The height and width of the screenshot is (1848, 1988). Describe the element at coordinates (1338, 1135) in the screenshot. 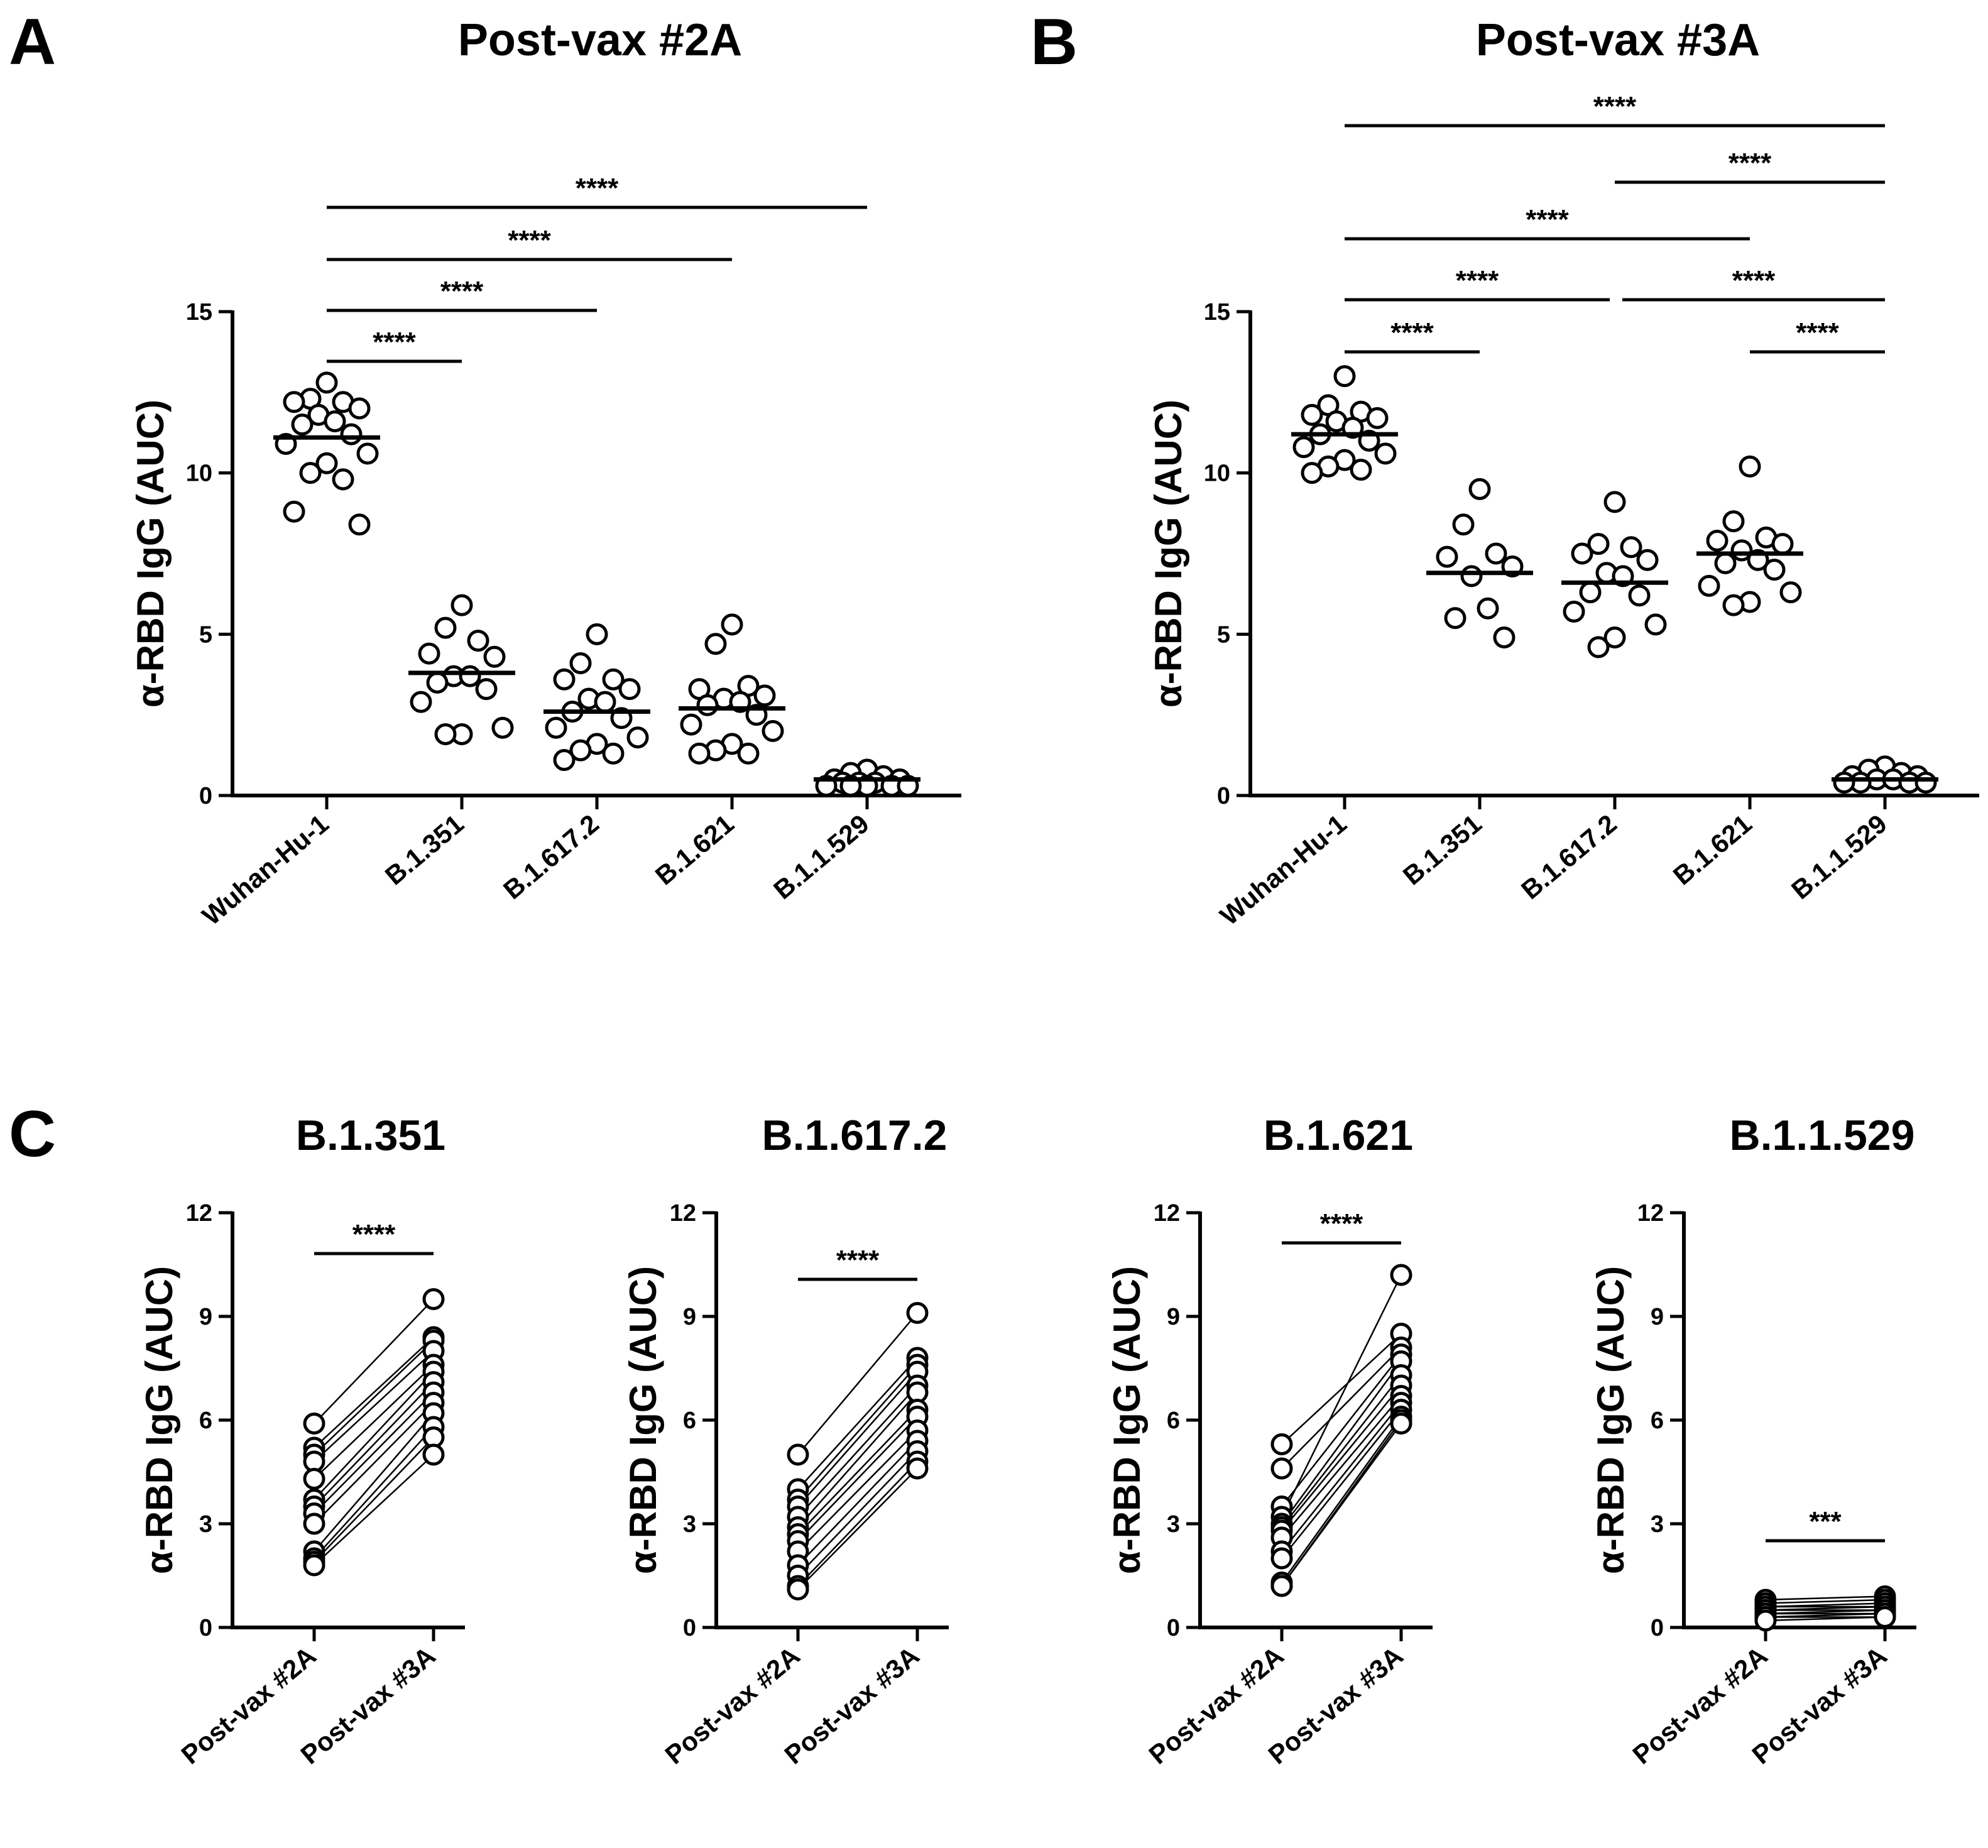

I see `chart-title: B.1.621` at that location.